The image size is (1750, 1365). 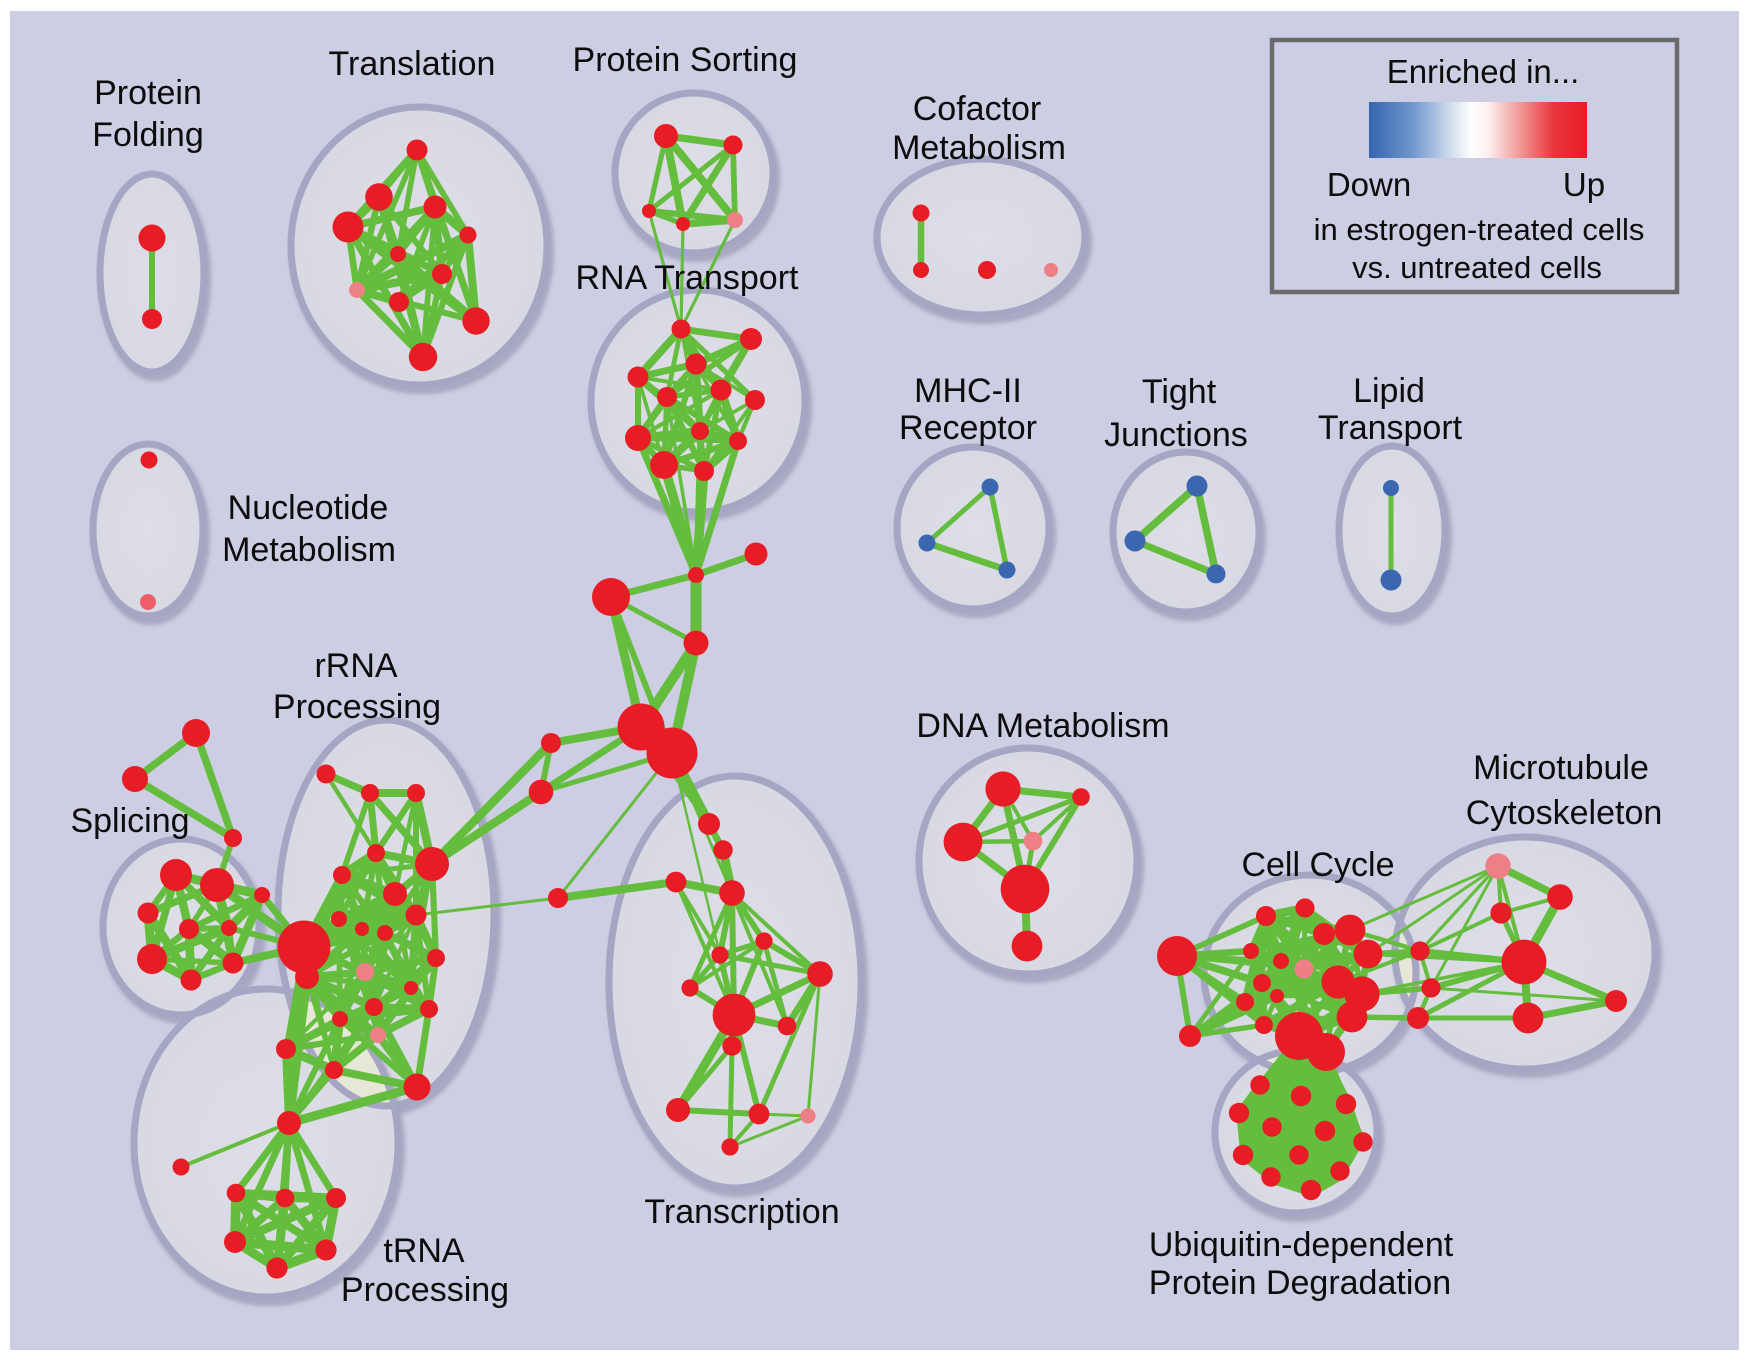 I want to click on svg-text: tRNA, so click(x=424, y=1251).